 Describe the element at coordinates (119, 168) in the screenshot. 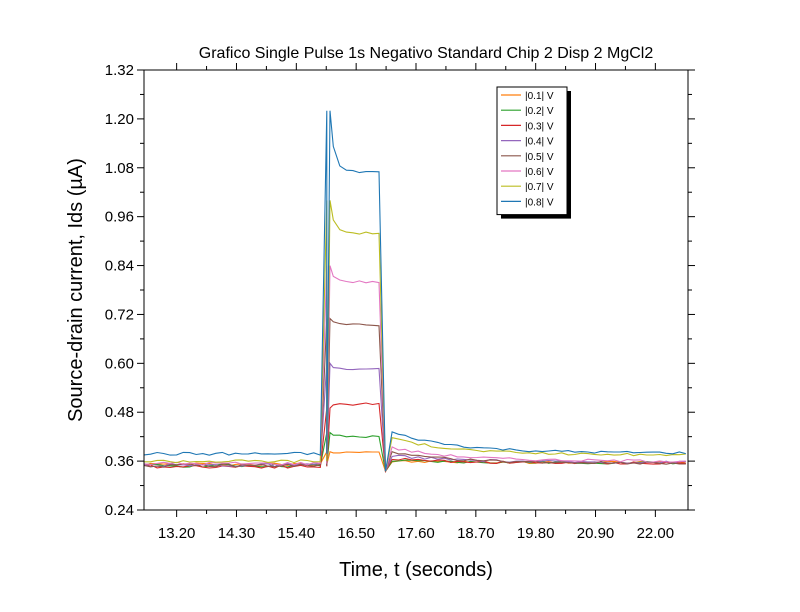

I see `y-tick-label: 1.08` at that location.